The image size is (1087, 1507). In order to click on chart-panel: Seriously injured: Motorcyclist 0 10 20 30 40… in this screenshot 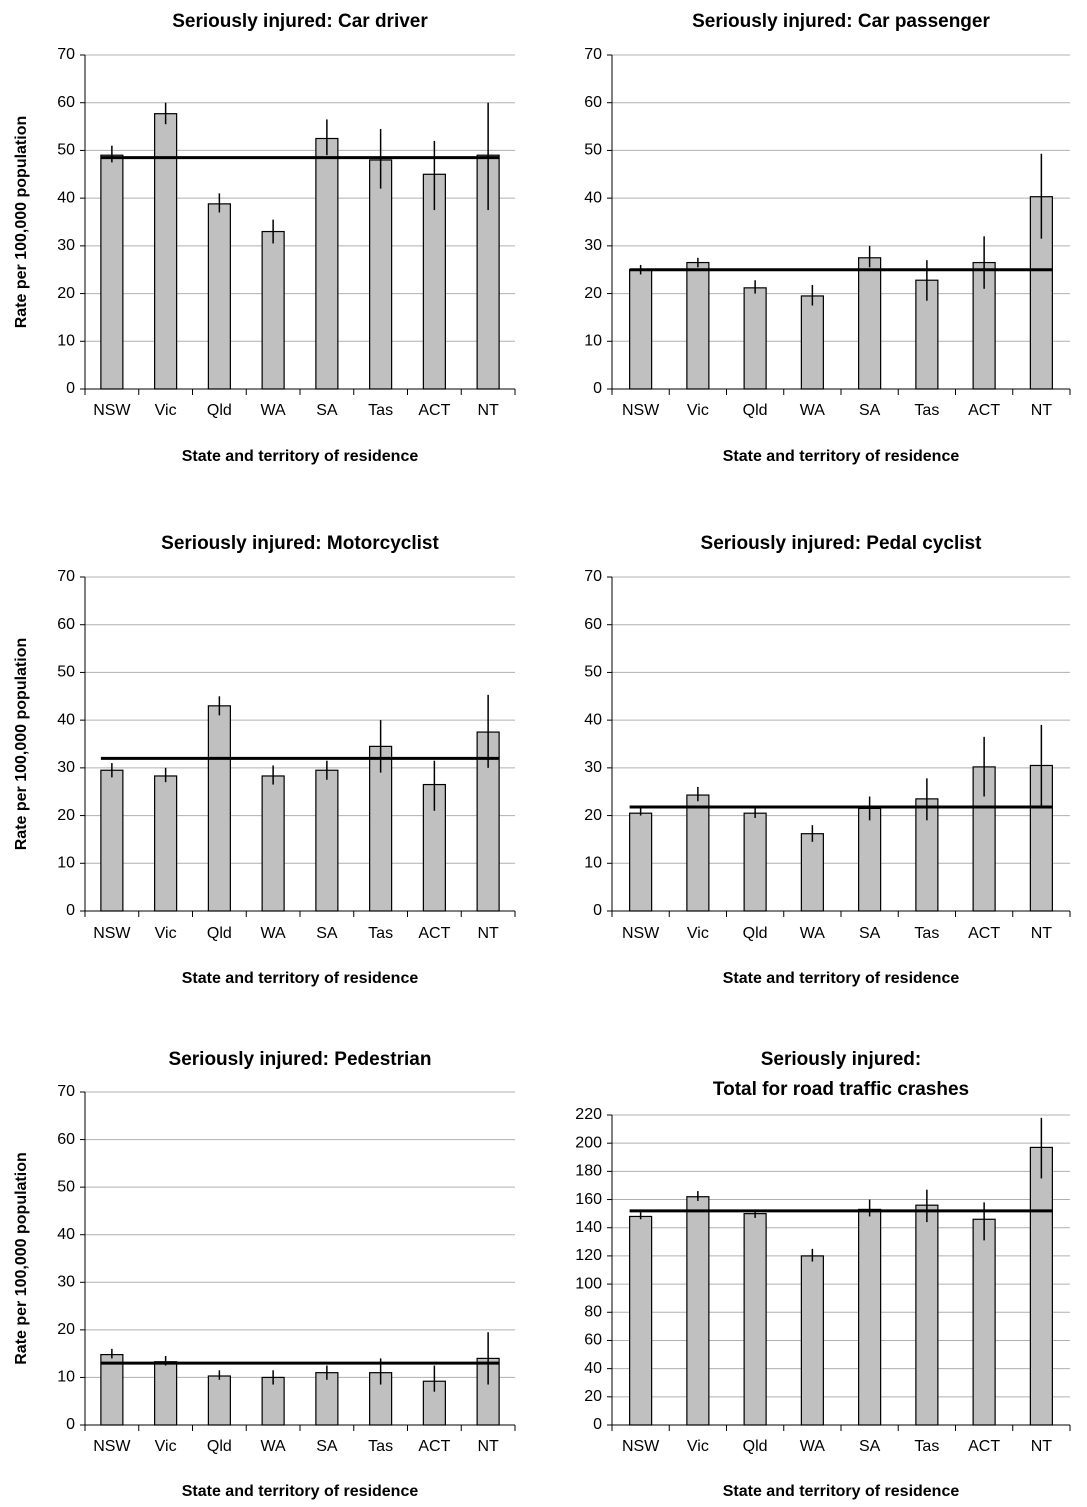, I will do `click(264, 760)`.